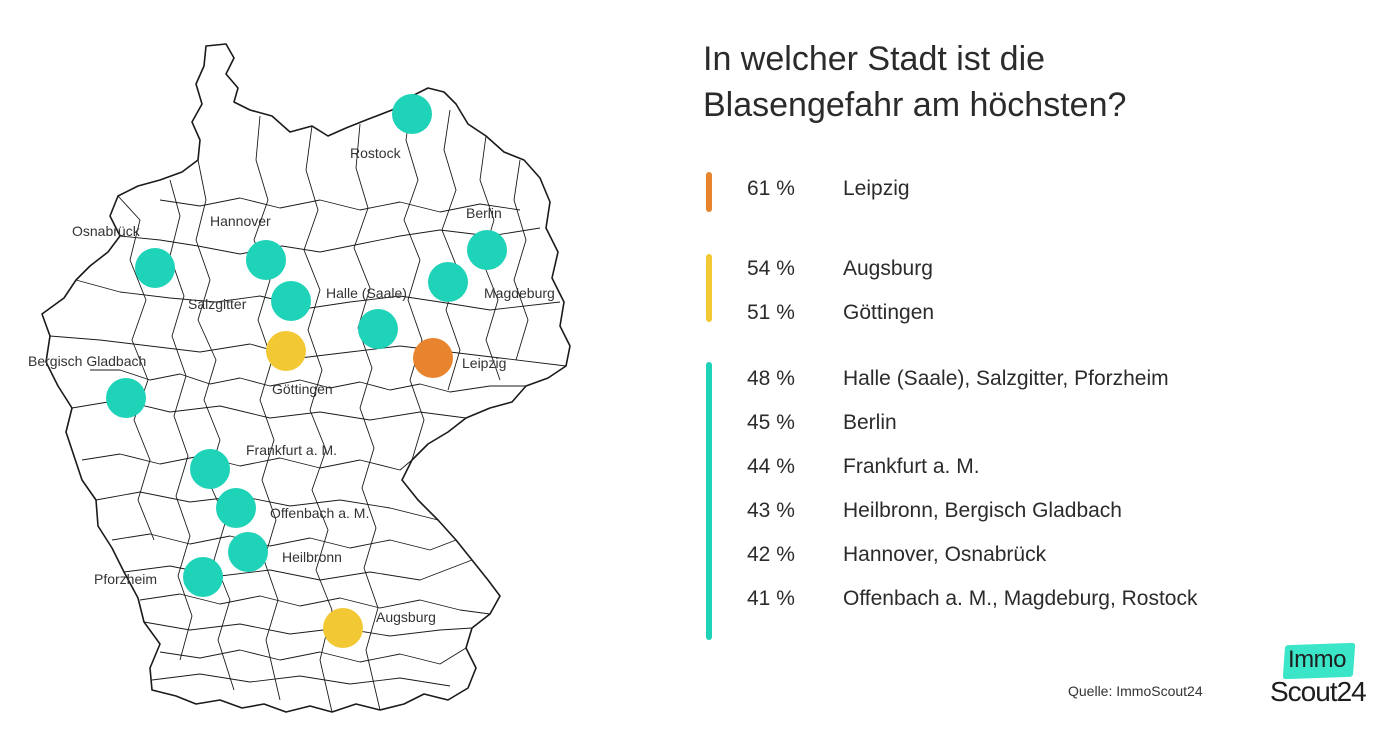 The height and width of the screenshot is (735, 1400). Describe the element at coordinates (945, 554) in the screenshot. I see `legend-cities: Hannover, Osnabrück` at that location.